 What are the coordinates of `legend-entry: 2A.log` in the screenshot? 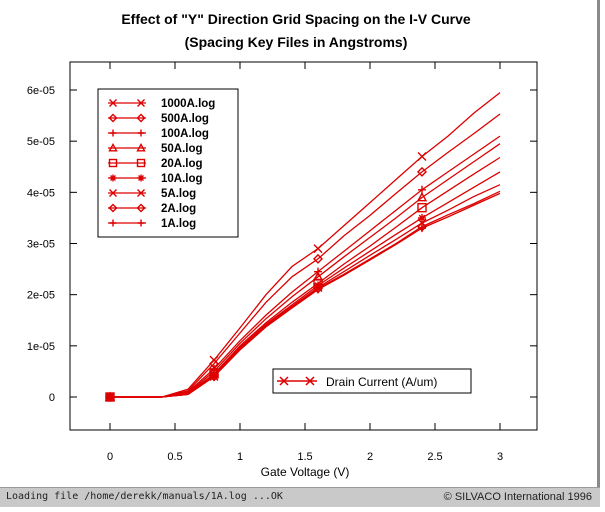 It's located at (152, 209).